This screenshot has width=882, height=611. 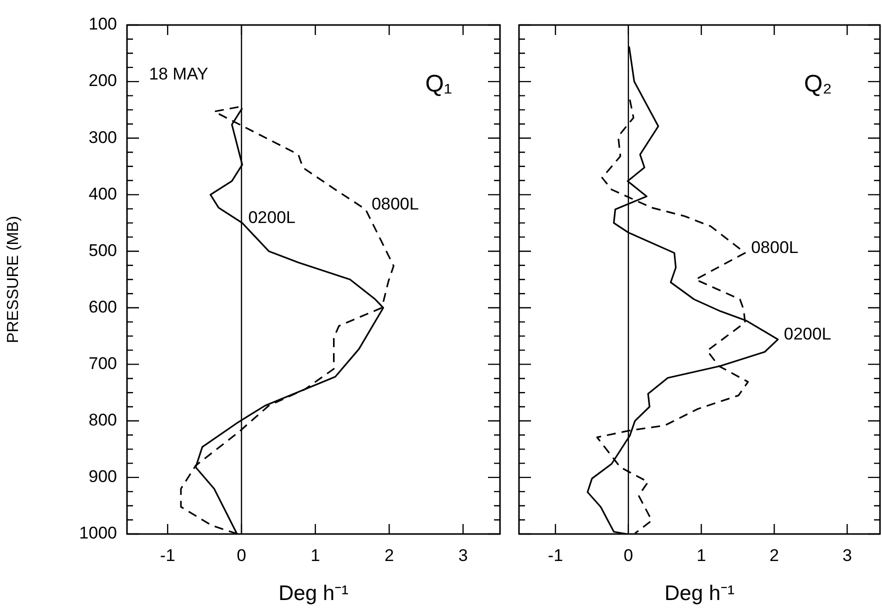 I want to click on y-tick-label: 300, so click(x=102, y=137).